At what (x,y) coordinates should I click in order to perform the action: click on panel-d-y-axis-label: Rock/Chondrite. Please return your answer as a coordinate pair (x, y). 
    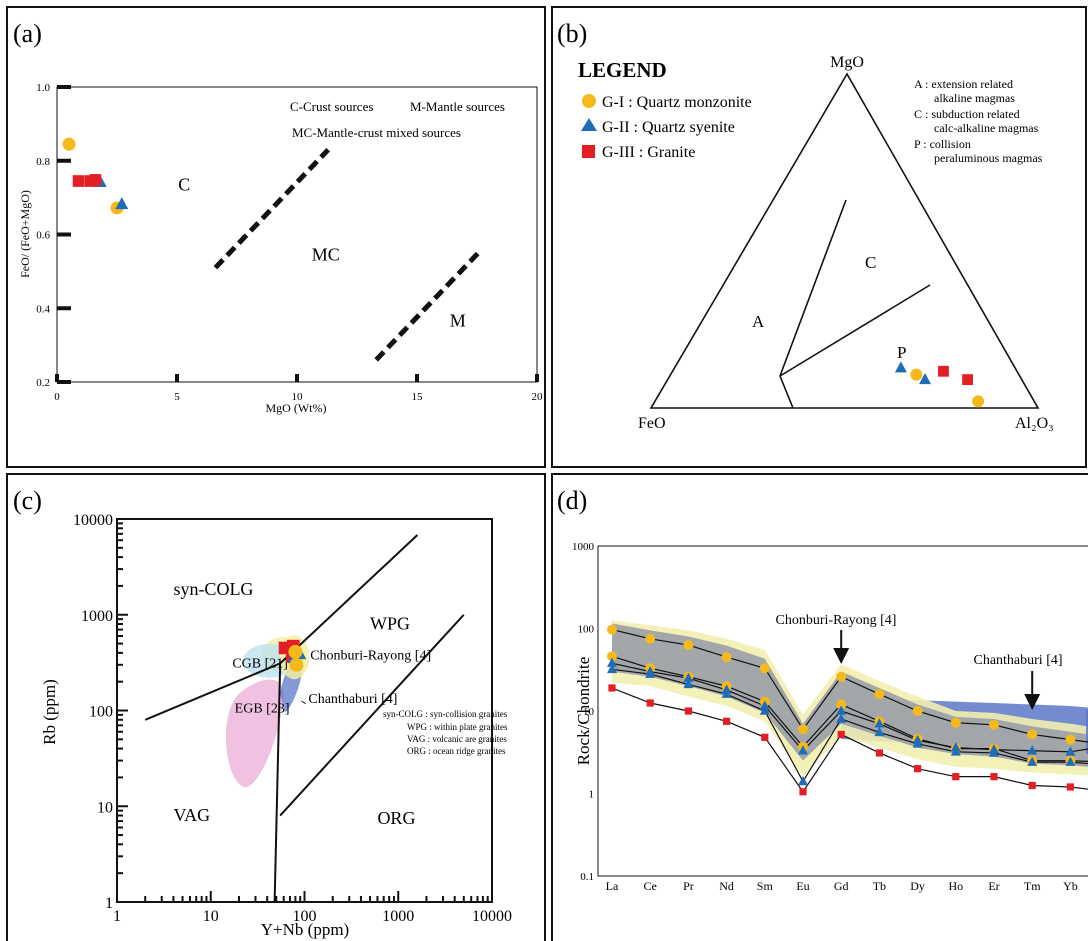
    Looking at the image, I should click on (583, 711).